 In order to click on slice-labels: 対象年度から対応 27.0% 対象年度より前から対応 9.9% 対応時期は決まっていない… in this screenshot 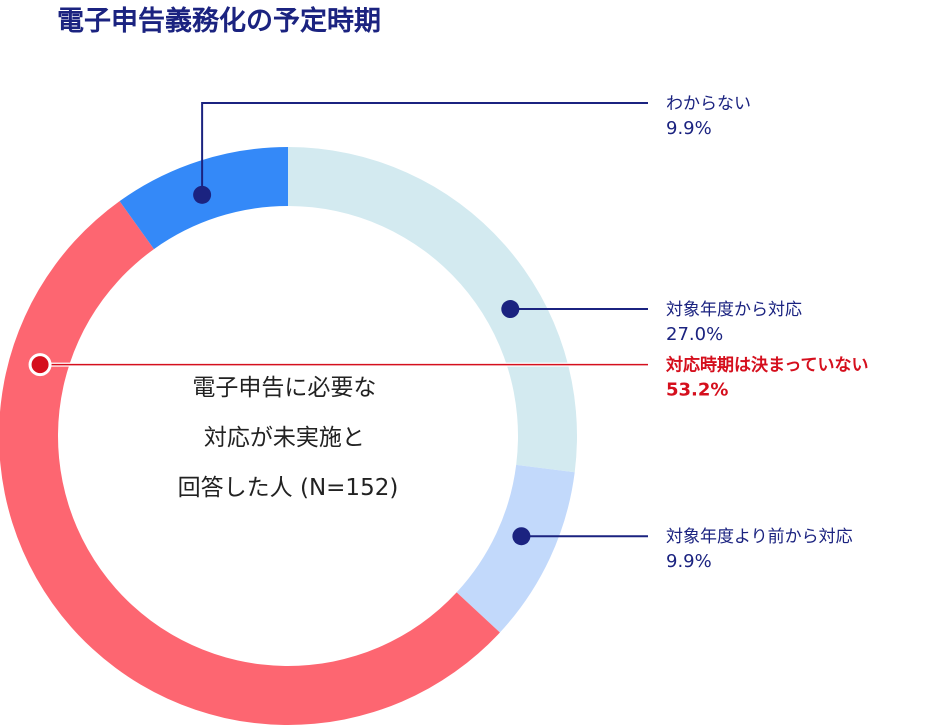, I will do `click(766, 333)`.